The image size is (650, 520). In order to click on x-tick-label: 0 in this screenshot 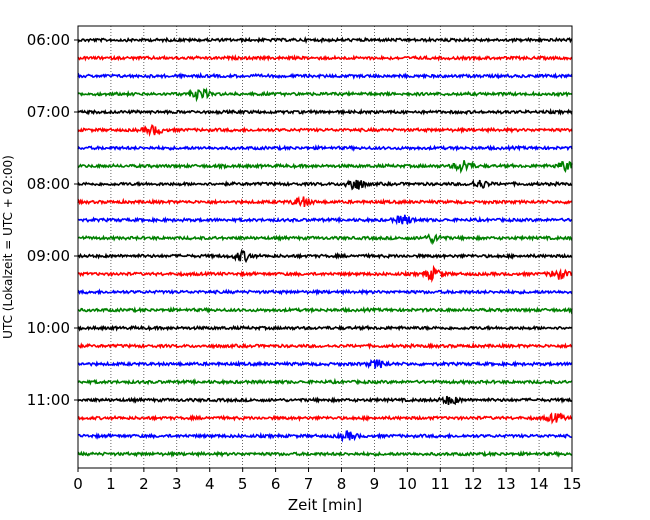, I will do `click(78, 484)`.